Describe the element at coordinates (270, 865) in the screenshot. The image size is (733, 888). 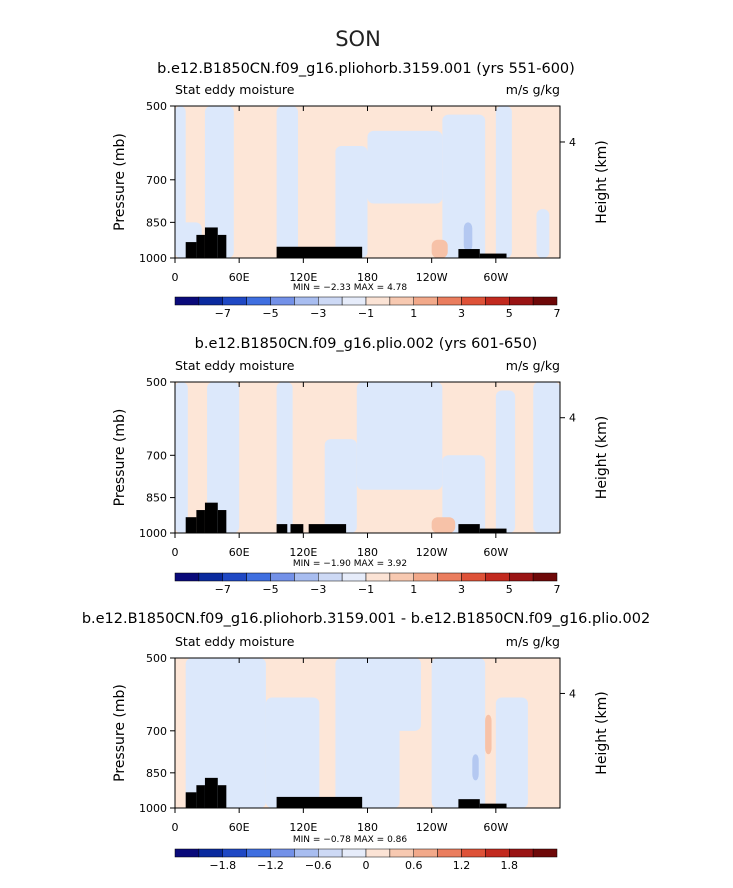
I see `colorbar-label: −1.2` at that location.